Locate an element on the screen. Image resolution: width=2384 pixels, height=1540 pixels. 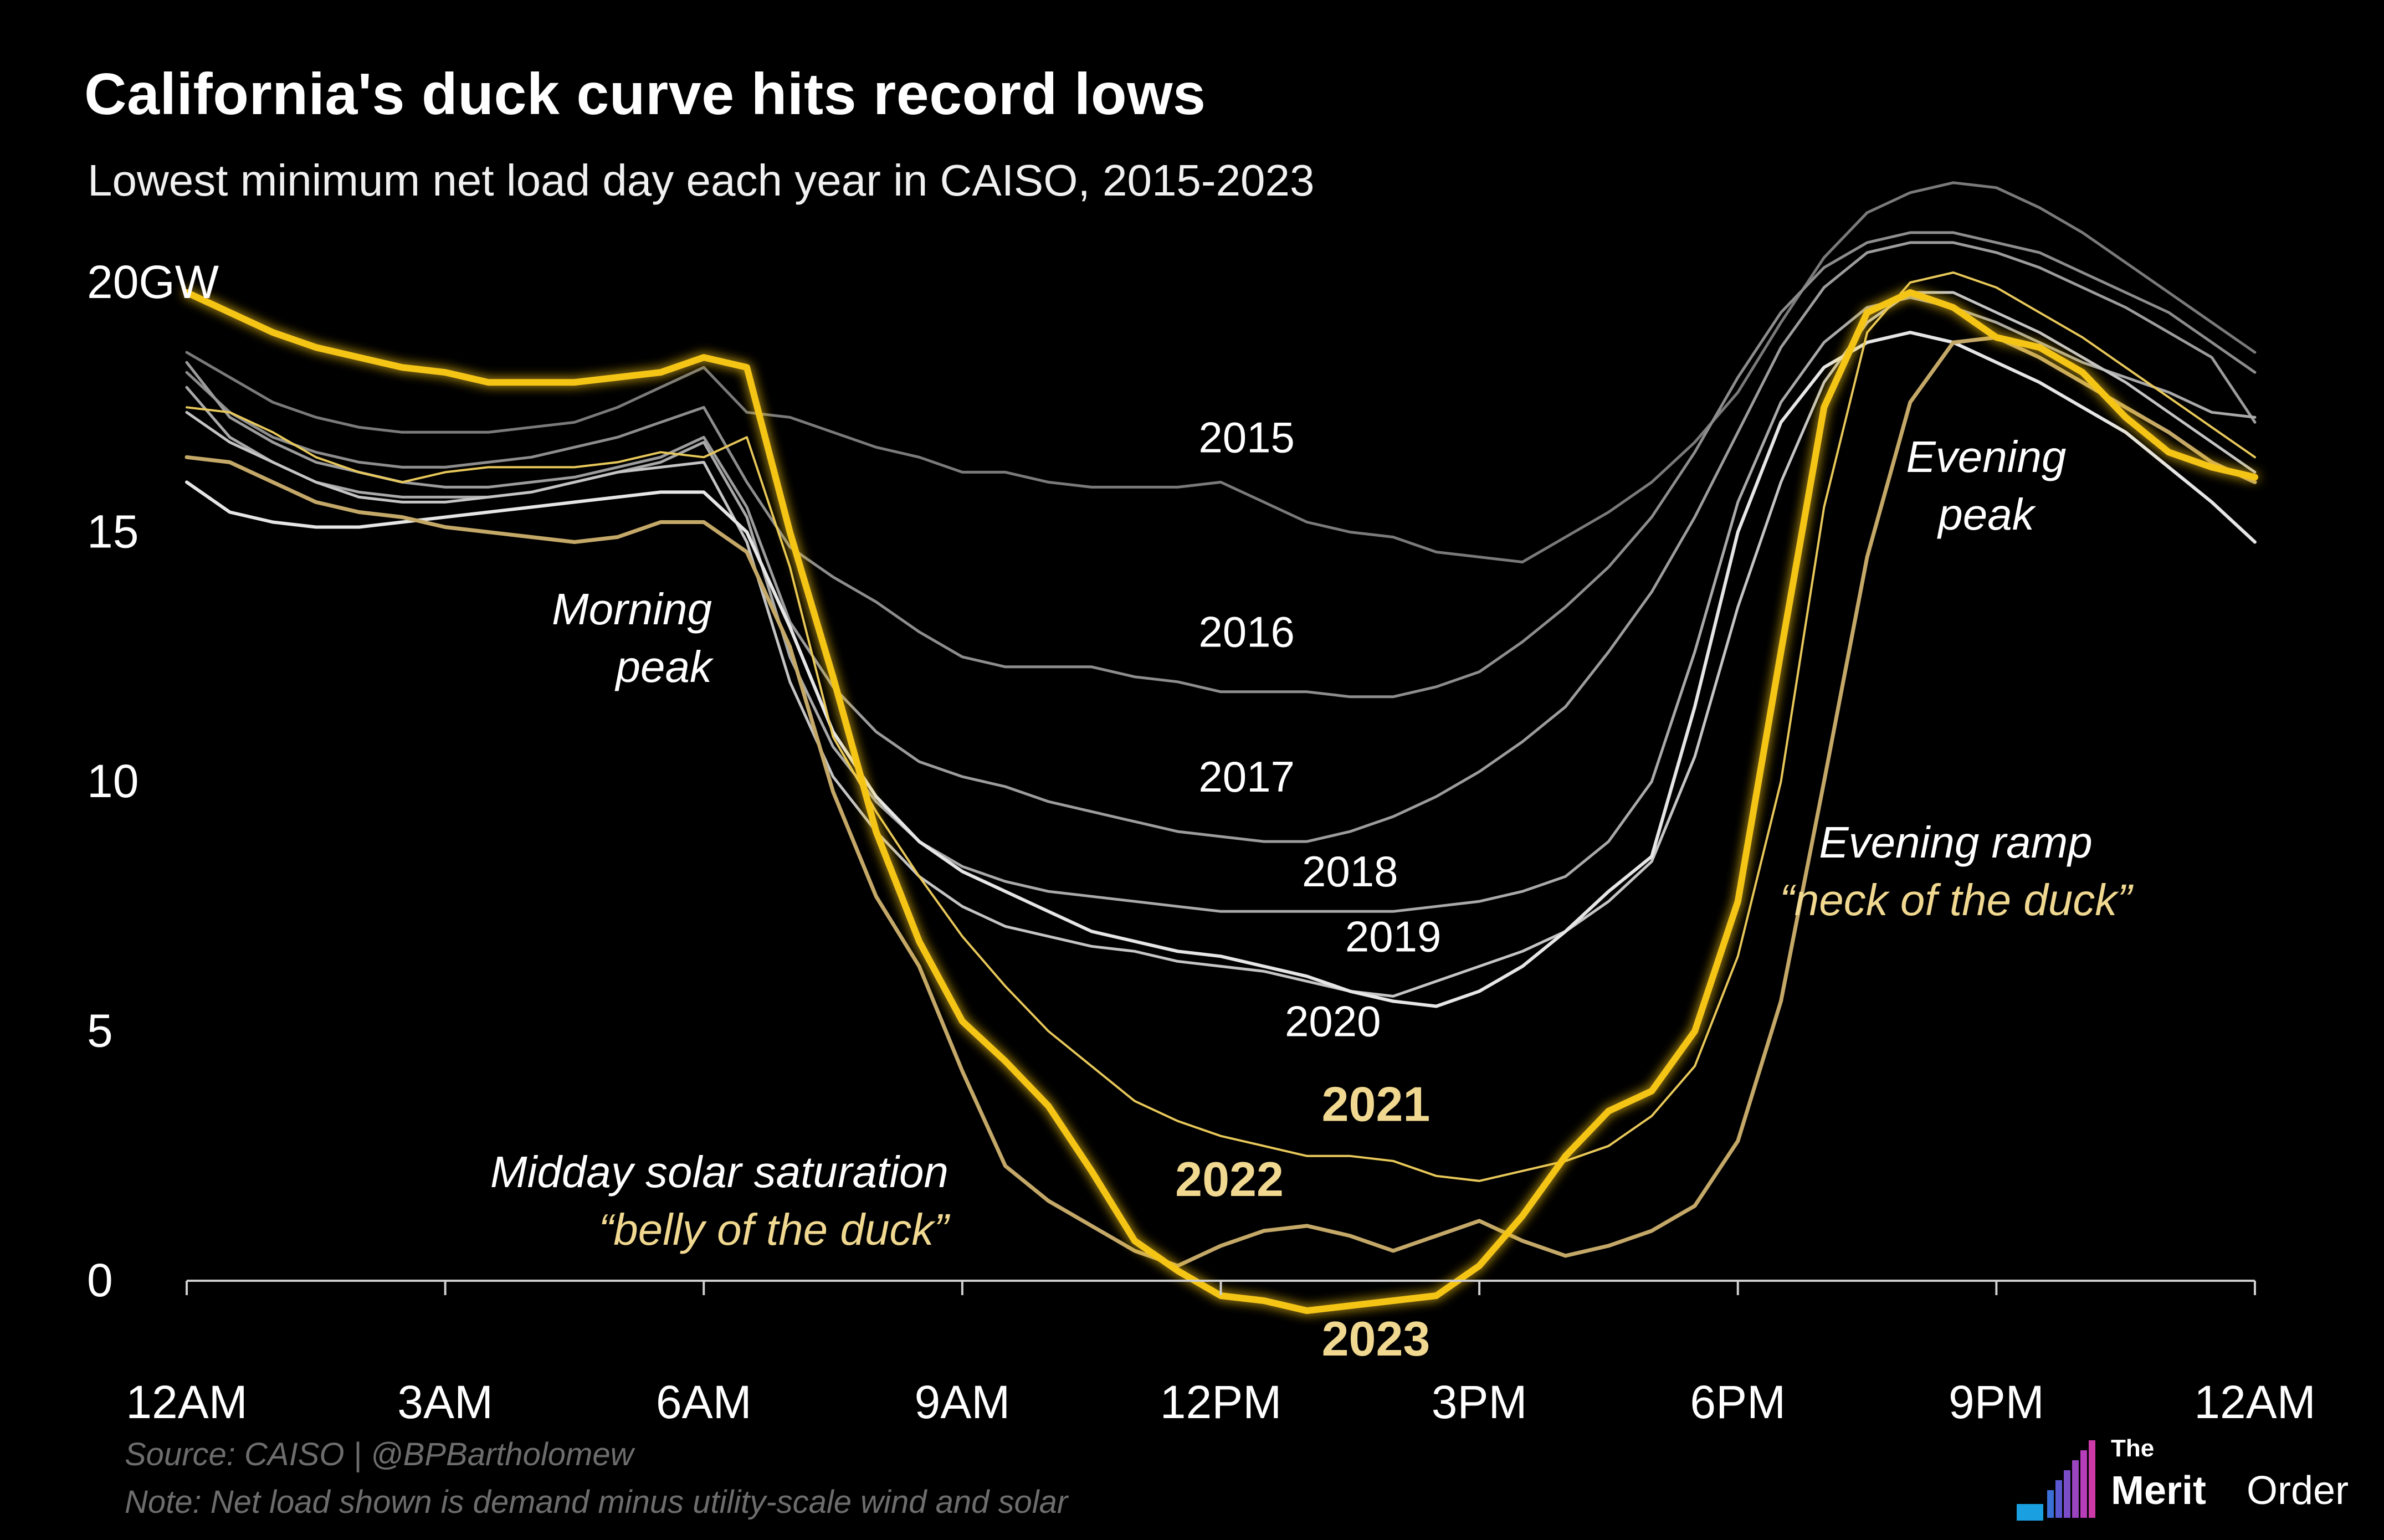
x-tick-label: 12PM is located at coordinates (1220, 1402).